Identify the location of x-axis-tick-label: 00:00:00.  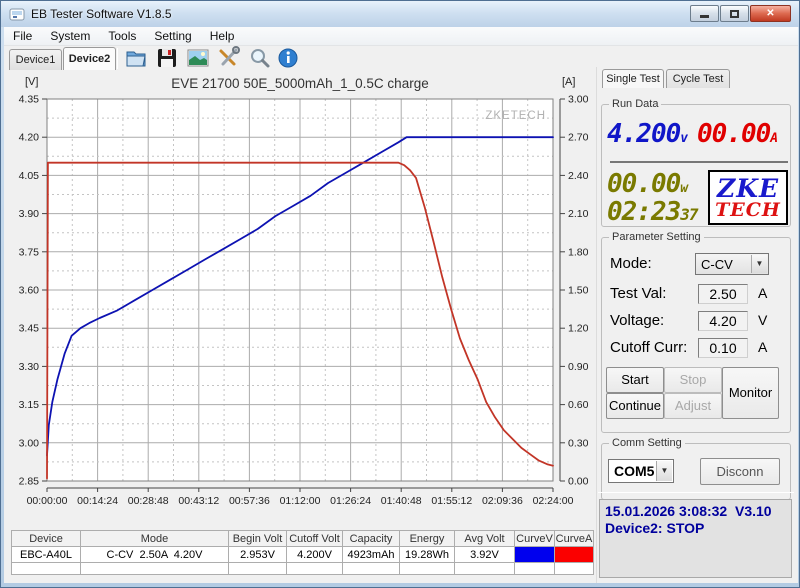
(47, 501).